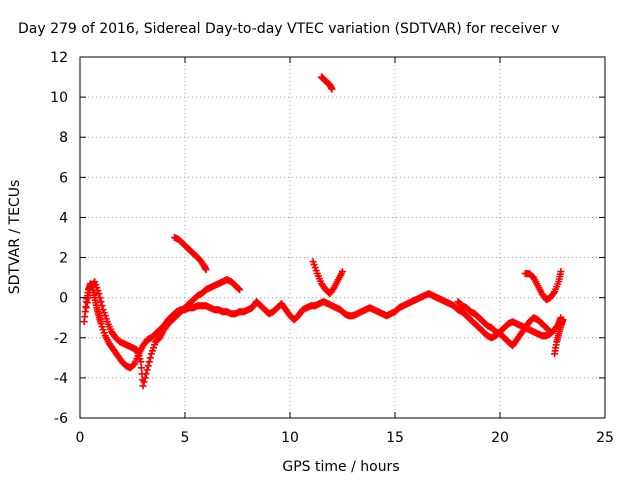 This screenshot has height=480, width=640. What do you see at coordinates (59, 98) in the screenshot?
I see `y-tick-label: 10` at bounding box center [59, 98].